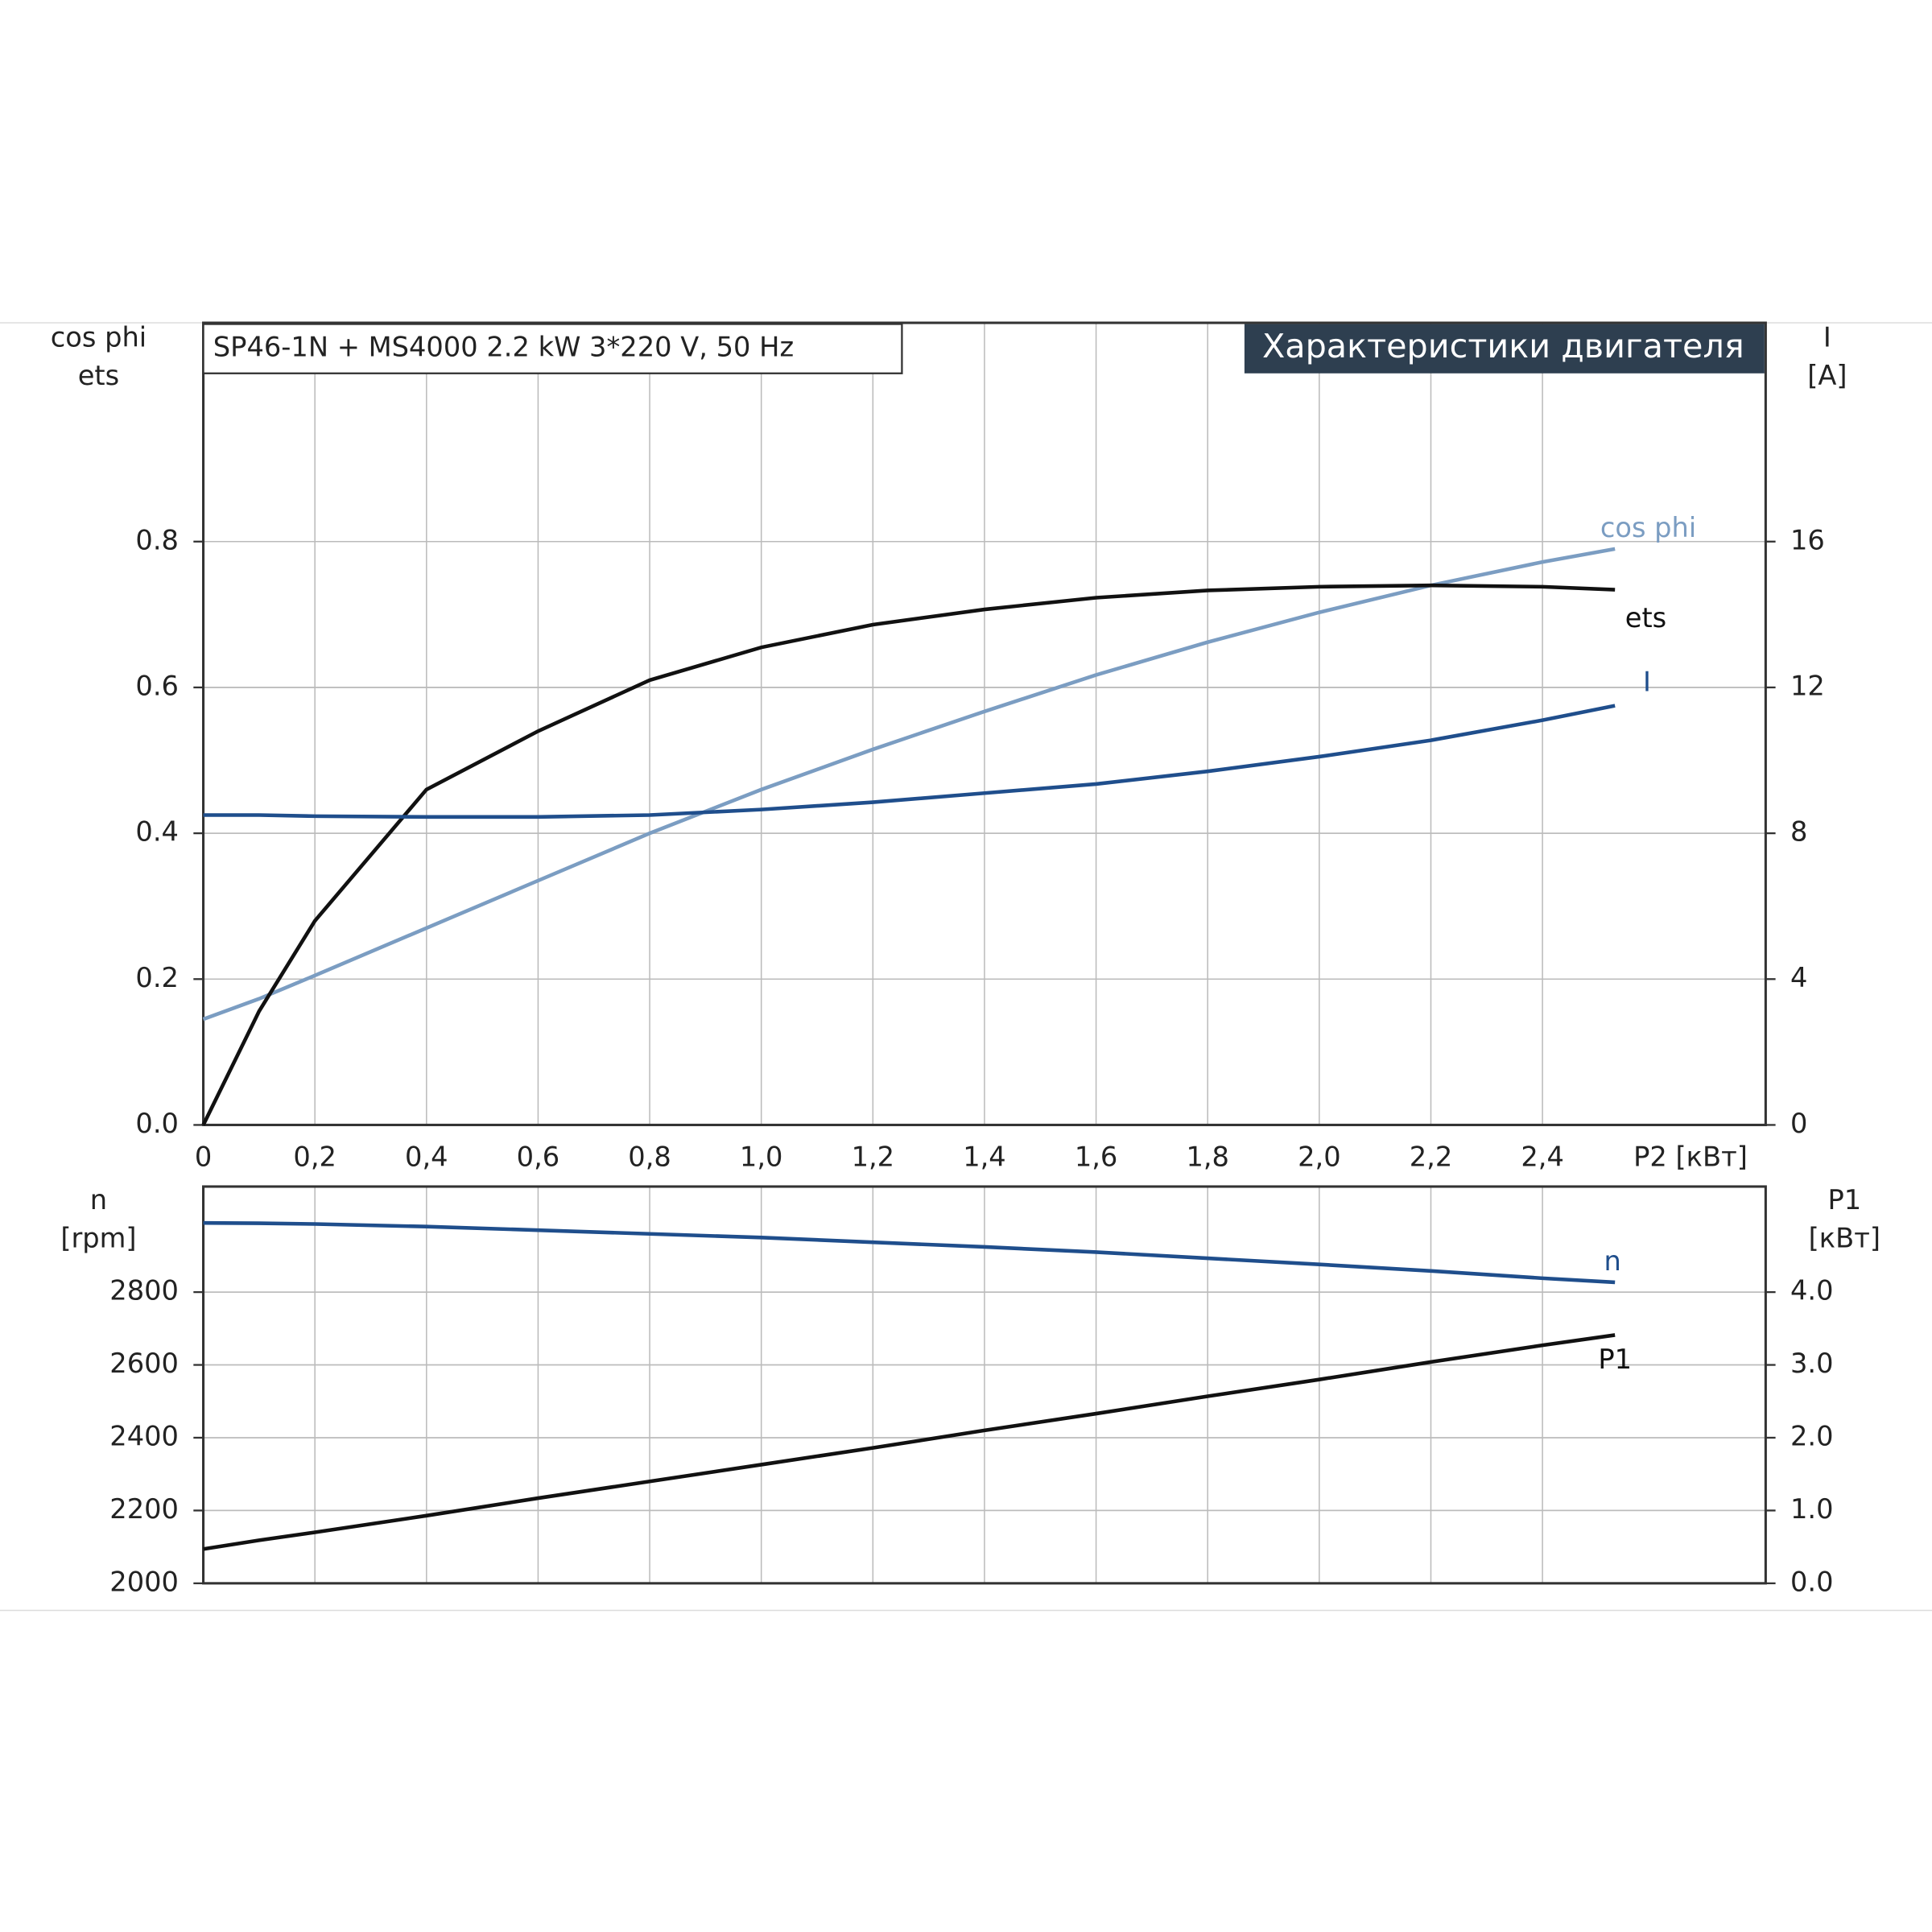  What do you see at coordinates (1690, 1156) in the screenshot?
I see `x-axis-label: P2 [кВт]` at bounding box center [1690, 1156].